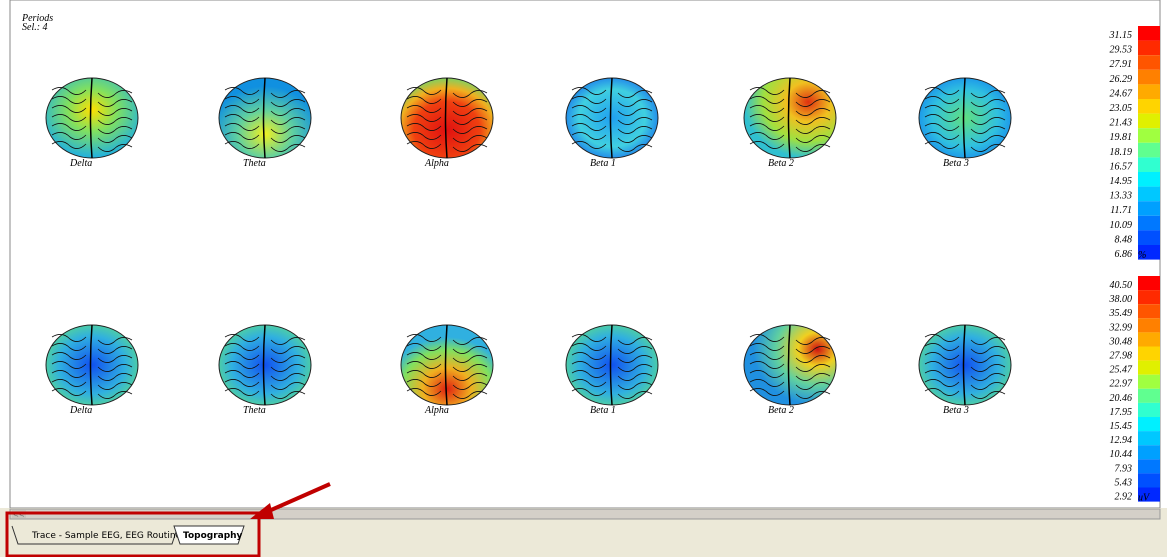  I want to click on band-label: Beta 2, so click(781, 163).